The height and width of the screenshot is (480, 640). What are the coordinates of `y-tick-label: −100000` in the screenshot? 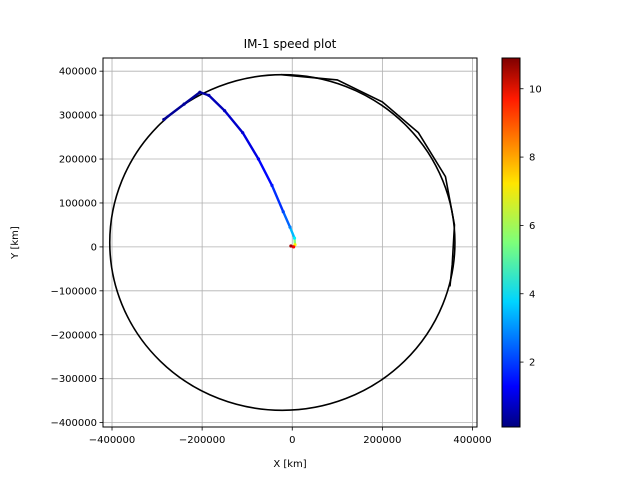 It's located at (73, 291).